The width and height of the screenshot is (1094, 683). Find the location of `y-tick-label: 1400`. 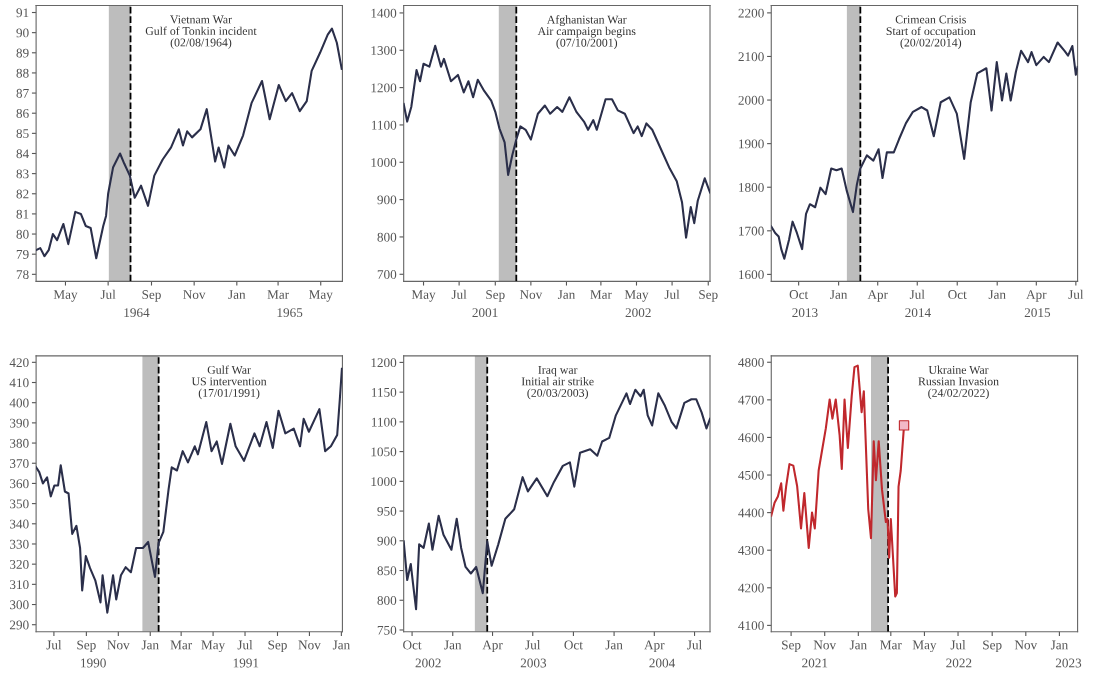

y-tick-label: 1400 is located at coordinates (384, 13).